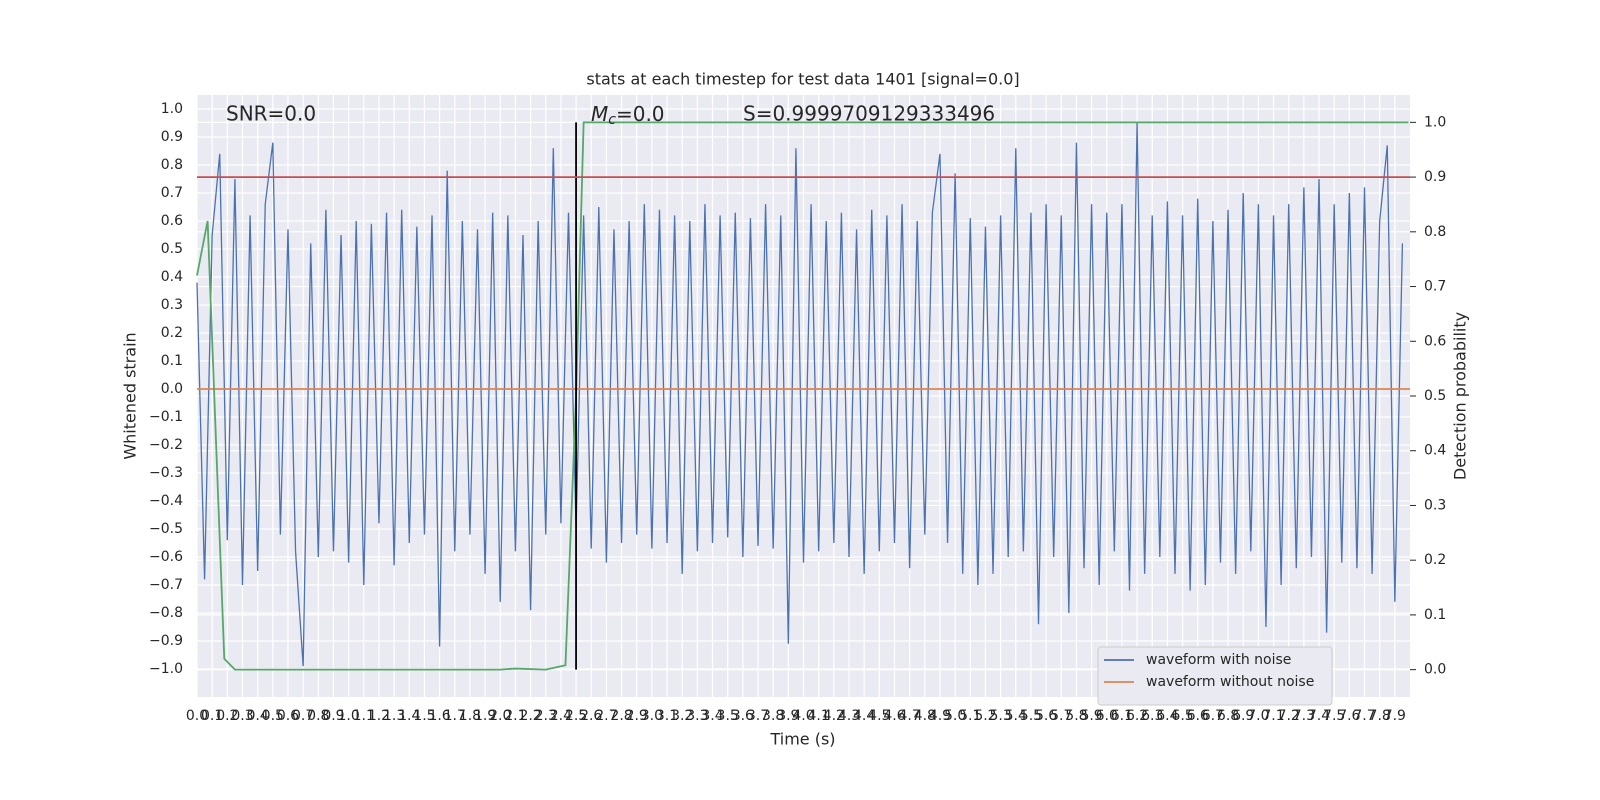  What do you see at coordinates (1460, 396) in the screenshot?
I see `y2-axis-label: Detection probability` at bounding box center [1460, 396].